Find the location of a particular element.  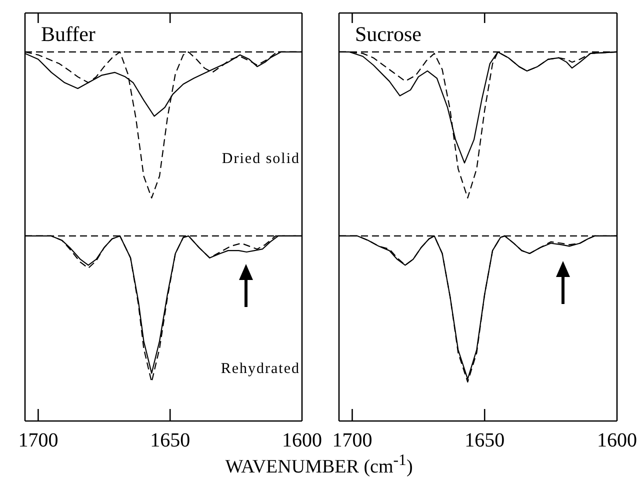

chart-title: Sucrose is located at coordinates (388, 34).